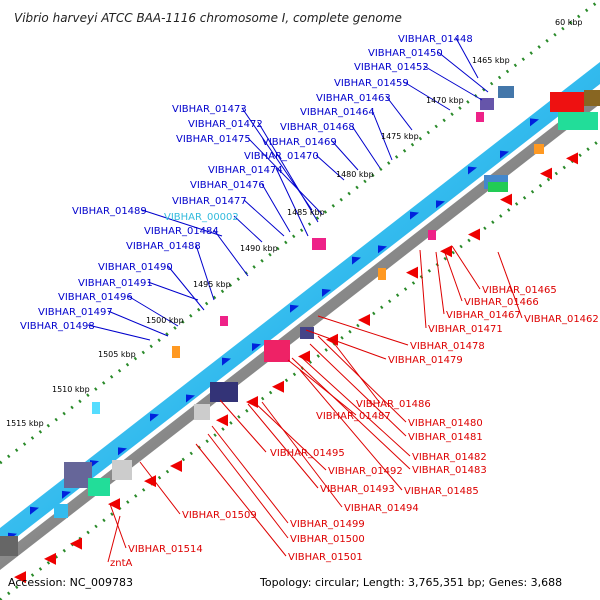  Describe the element at coordinates (57, 326) in the screenshot. I see `gene-label-upper: VIBHAR_01498` at that location.